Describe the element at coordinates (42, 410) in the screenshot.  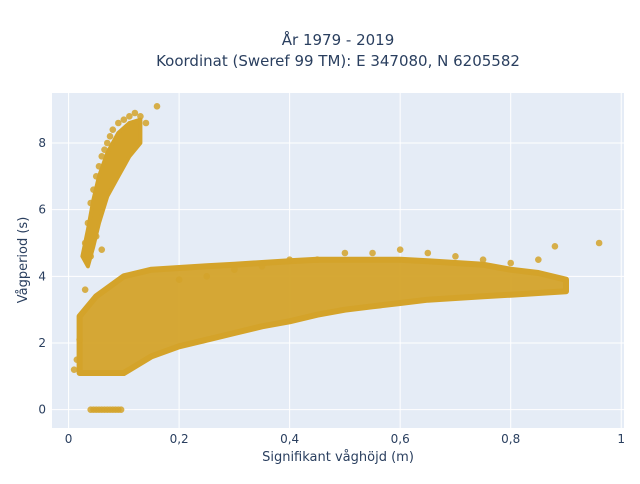
I see `y-tick-label: 0` at that location.